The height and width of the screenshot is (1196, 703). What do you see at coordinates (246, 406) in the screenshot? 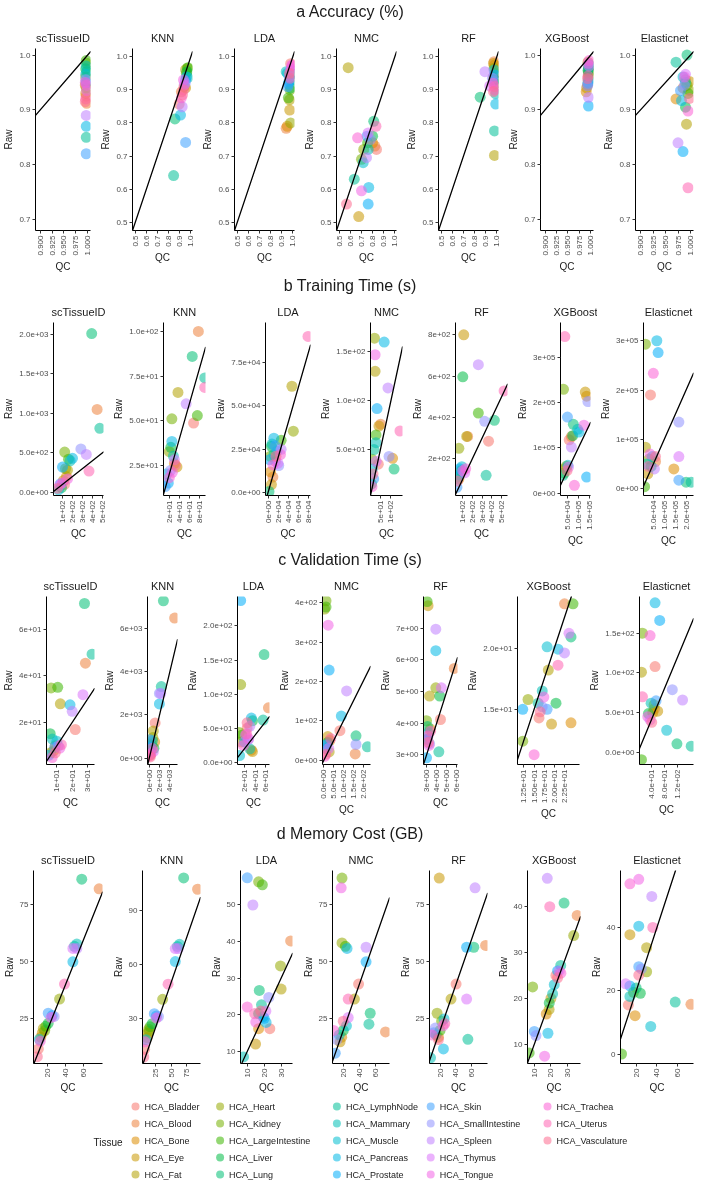
I see `y-tick-label: 5.0e+04` at bounding box center [246, 406].